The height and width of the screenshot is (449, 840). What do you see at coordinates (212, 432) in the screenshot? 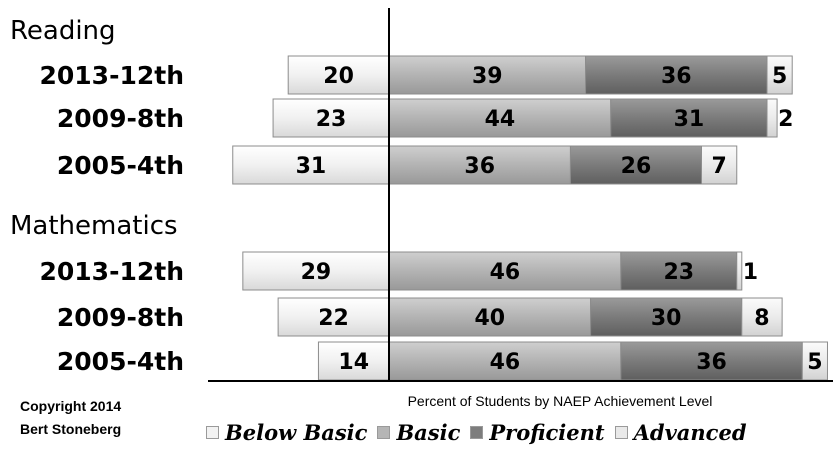
I see `legend-swatch-below-basic` at bounding box center [212, 432].